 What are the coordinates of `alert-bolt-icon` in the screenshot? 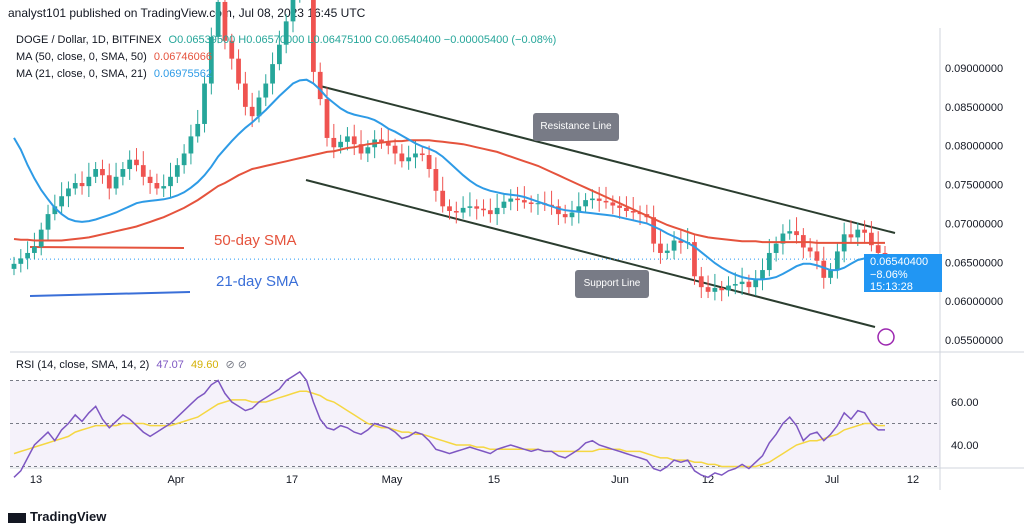 It's located at (886, 337).